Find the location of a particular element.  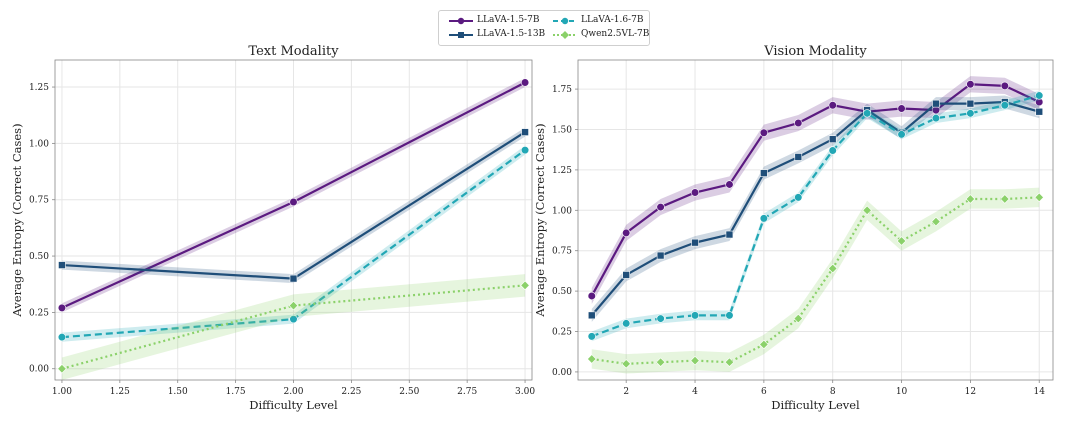

x-tick-label: 2 is located at coordinates (626, 392).